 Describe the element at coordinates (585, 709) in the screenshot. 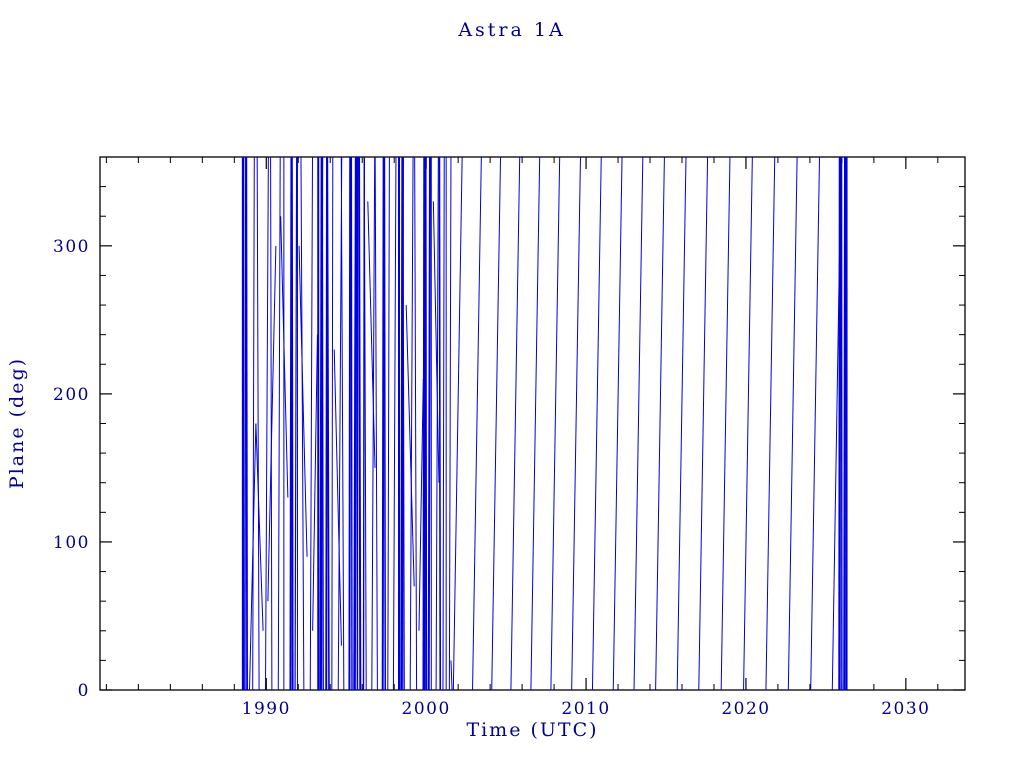

I see `x-tick-label: 2010` at that location.